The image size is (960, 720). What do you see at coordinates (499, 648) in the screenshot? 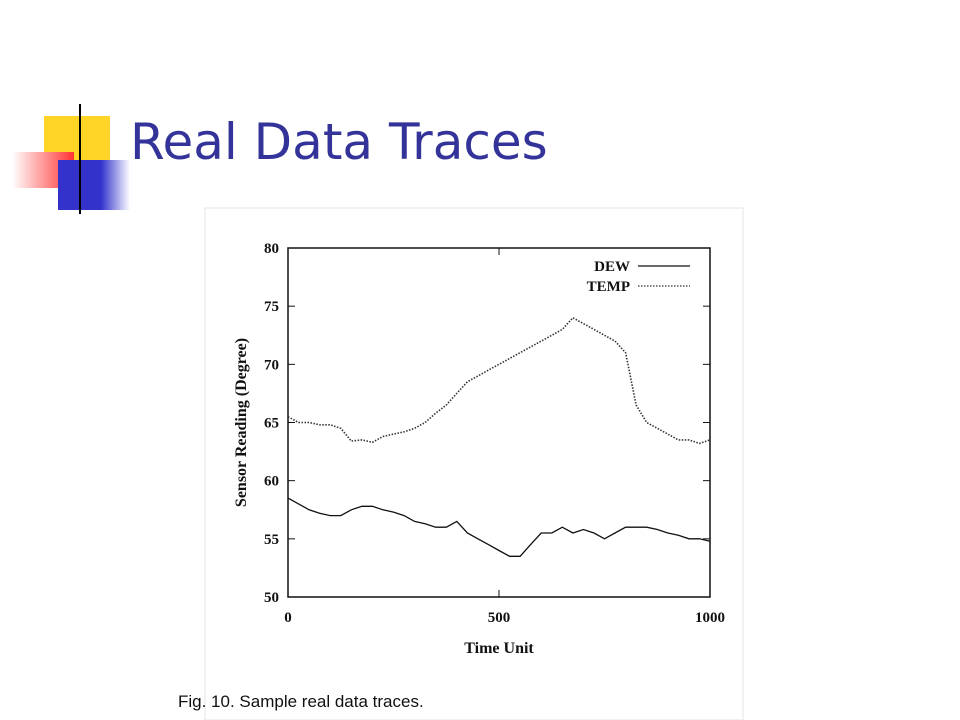
I see `x-axis-label: Time Unit` at bounding box center [499, 648].